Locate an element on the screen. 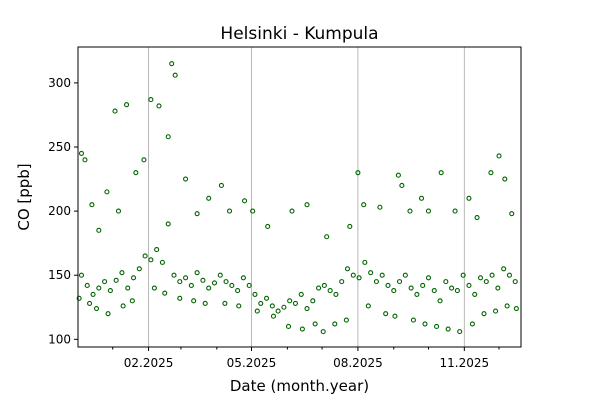 Image resolution: width=600 pixels, height=400 pixels. y-tick-label: 200 is located at coordinates (59, 211).